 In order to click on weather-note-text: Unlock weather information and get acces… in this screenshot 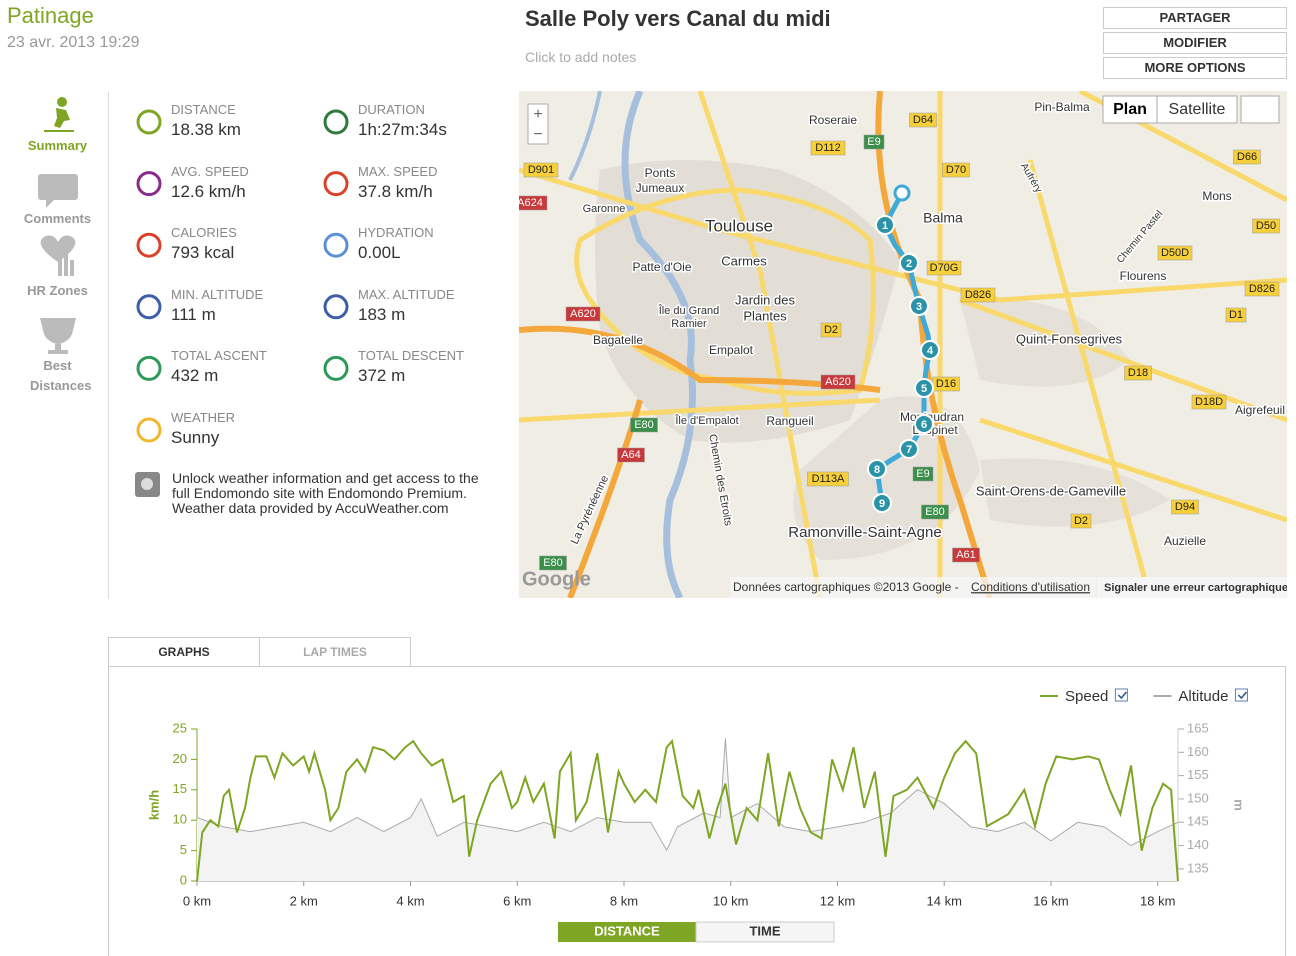, I will do `click(325, 485)`.